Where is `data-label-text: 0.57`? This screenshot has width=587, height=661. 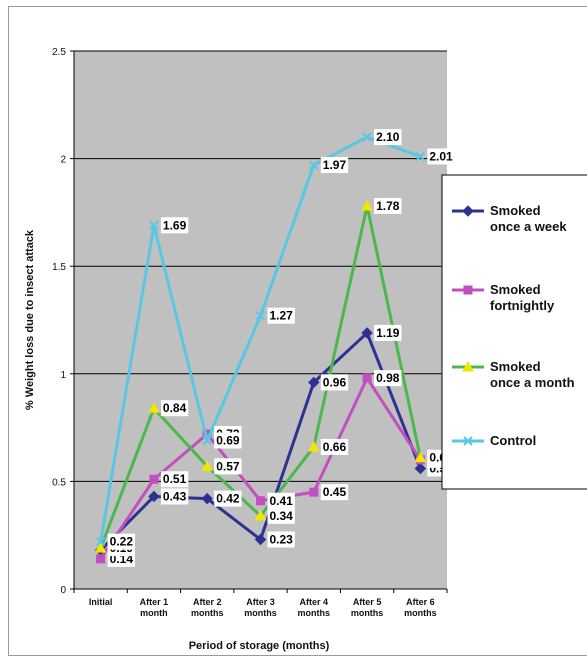 data-label-text: 0.57 is located at coordinates (228, 466).